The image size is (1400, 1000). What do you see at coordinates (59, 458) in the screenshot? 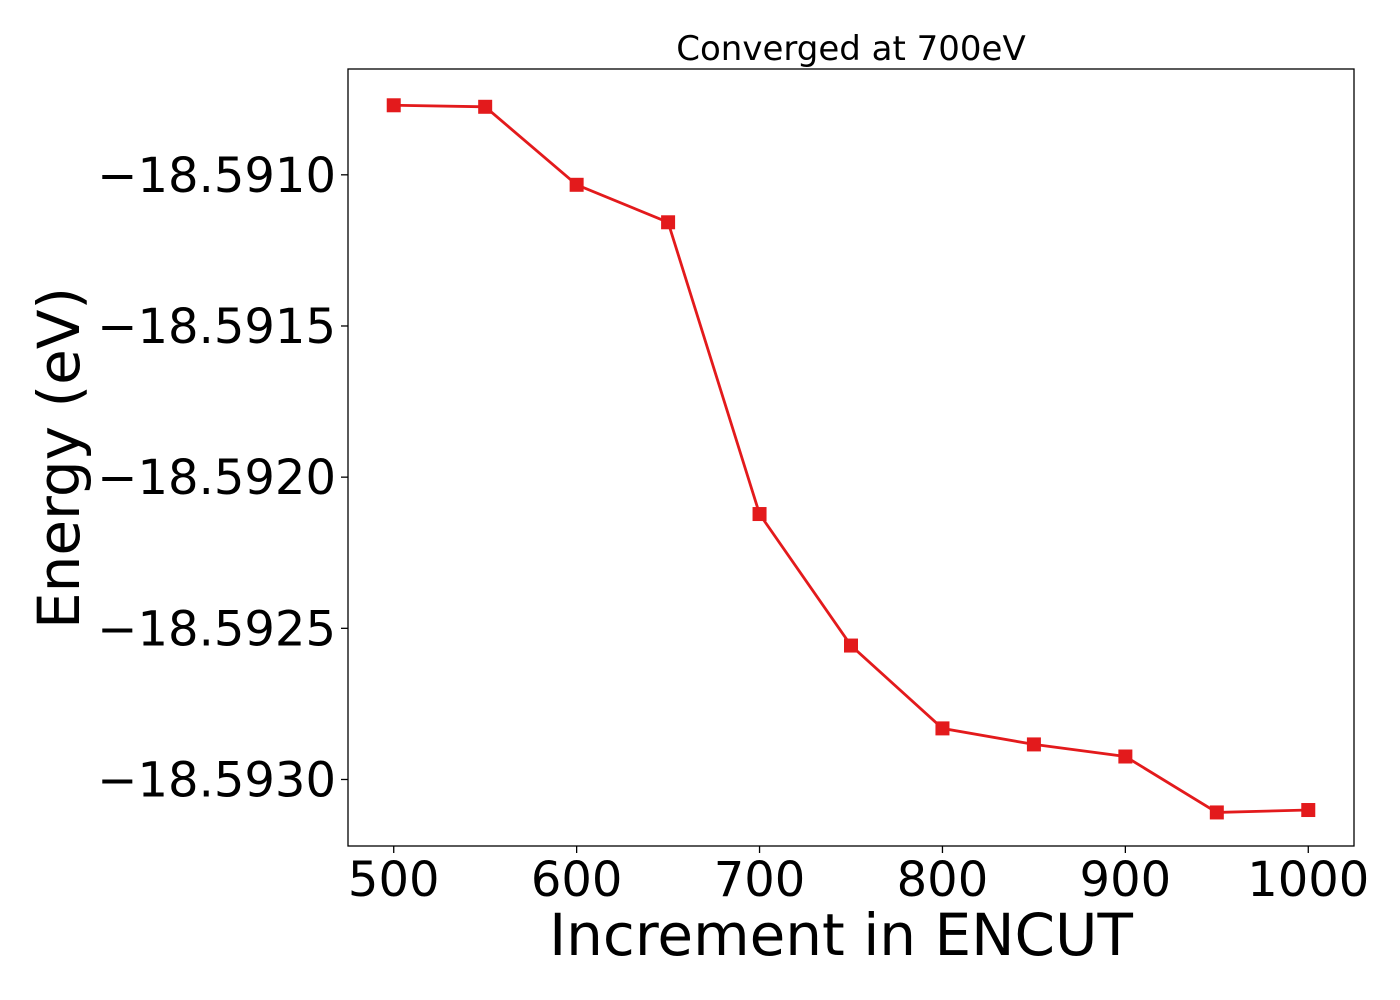
I see `y-axis-label: Energy (eV)` at bounding box center [59, 458].